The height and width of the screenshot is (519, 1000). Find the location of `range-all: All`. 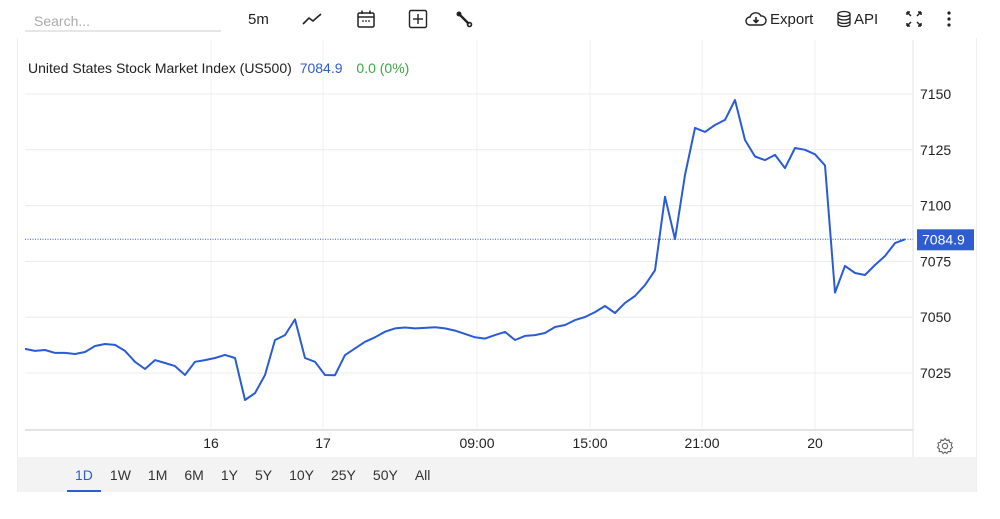

range-all: All is located at coordinates (422, 475).